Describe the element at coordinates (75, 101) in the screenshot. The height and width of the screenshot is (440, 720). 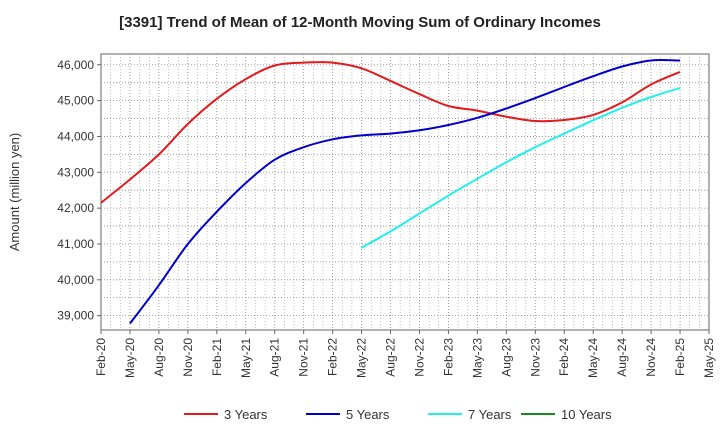
I see `y-tick-label: 45,000` at that location.